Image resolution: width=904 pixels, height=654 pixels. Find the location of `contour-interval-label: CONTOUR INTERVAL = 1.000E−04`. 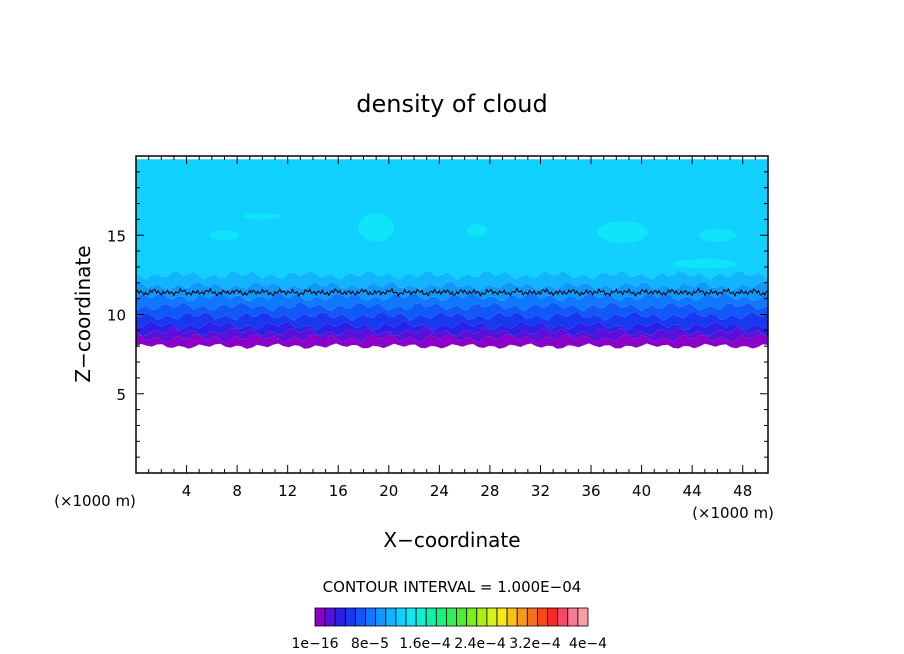

contour-interval-label: CONTOUR INTERVAL = 1.000E−04 is located at coordinates (452, 587).